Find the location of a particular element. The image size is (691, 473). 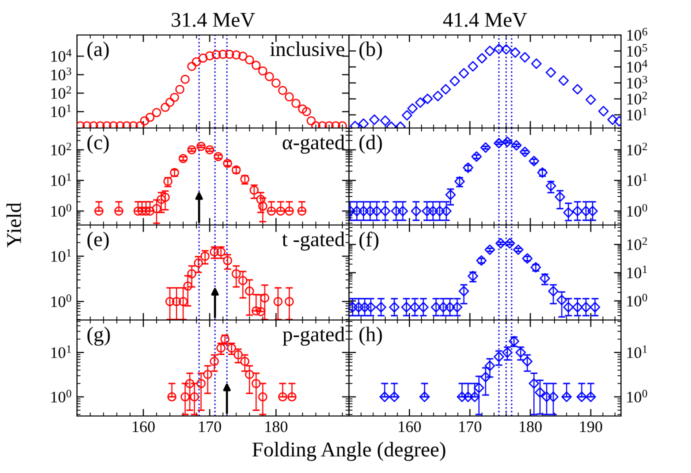

annotation: (d) is located at coordinates (370, 144).